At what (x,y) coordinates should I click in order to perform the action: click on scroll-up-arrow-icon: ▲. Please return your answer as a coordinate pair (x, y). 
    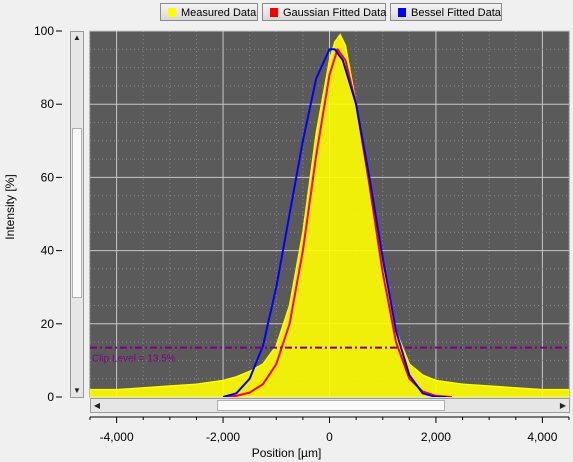
    Looking at the image, I should click on (77, 37).